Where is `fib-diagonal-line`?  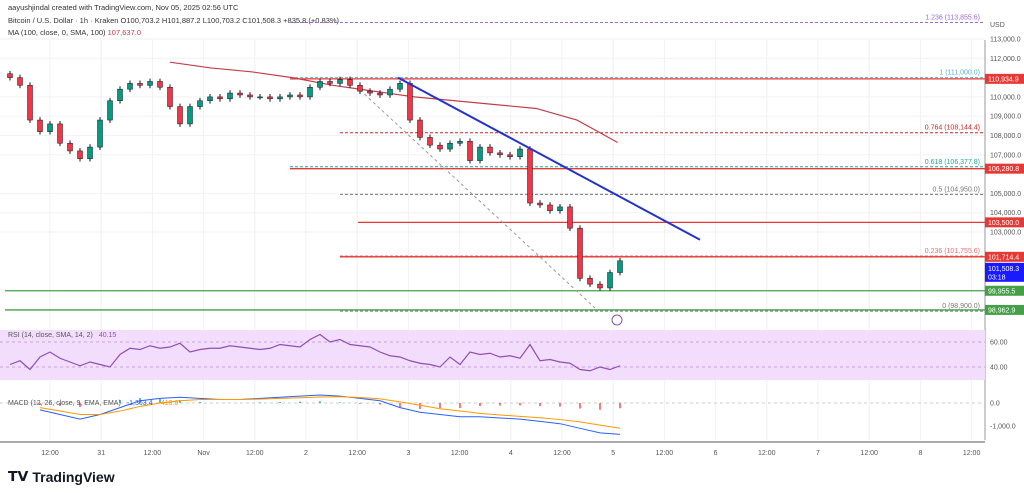
fib-diagonal-line is located at coordinates (477, 199).